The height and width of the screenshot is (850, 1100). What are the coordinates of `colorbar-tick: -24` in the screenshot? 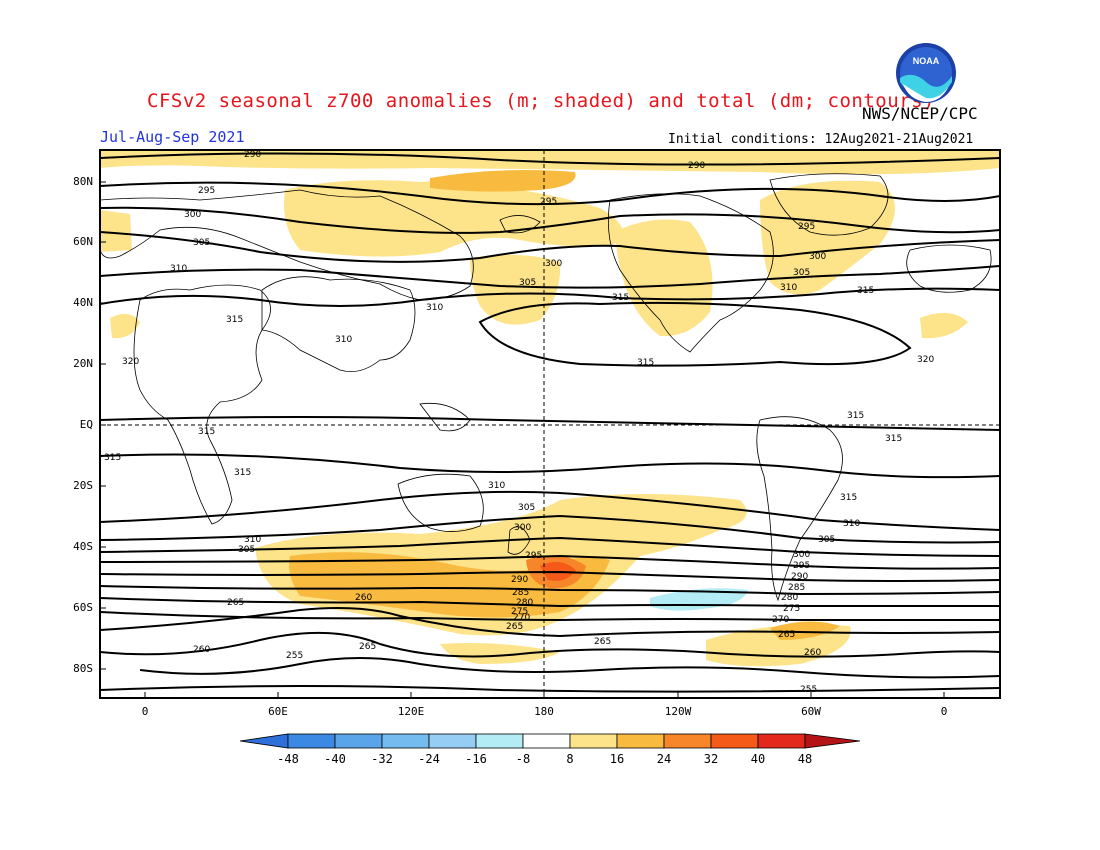 It's located at (429, 759).